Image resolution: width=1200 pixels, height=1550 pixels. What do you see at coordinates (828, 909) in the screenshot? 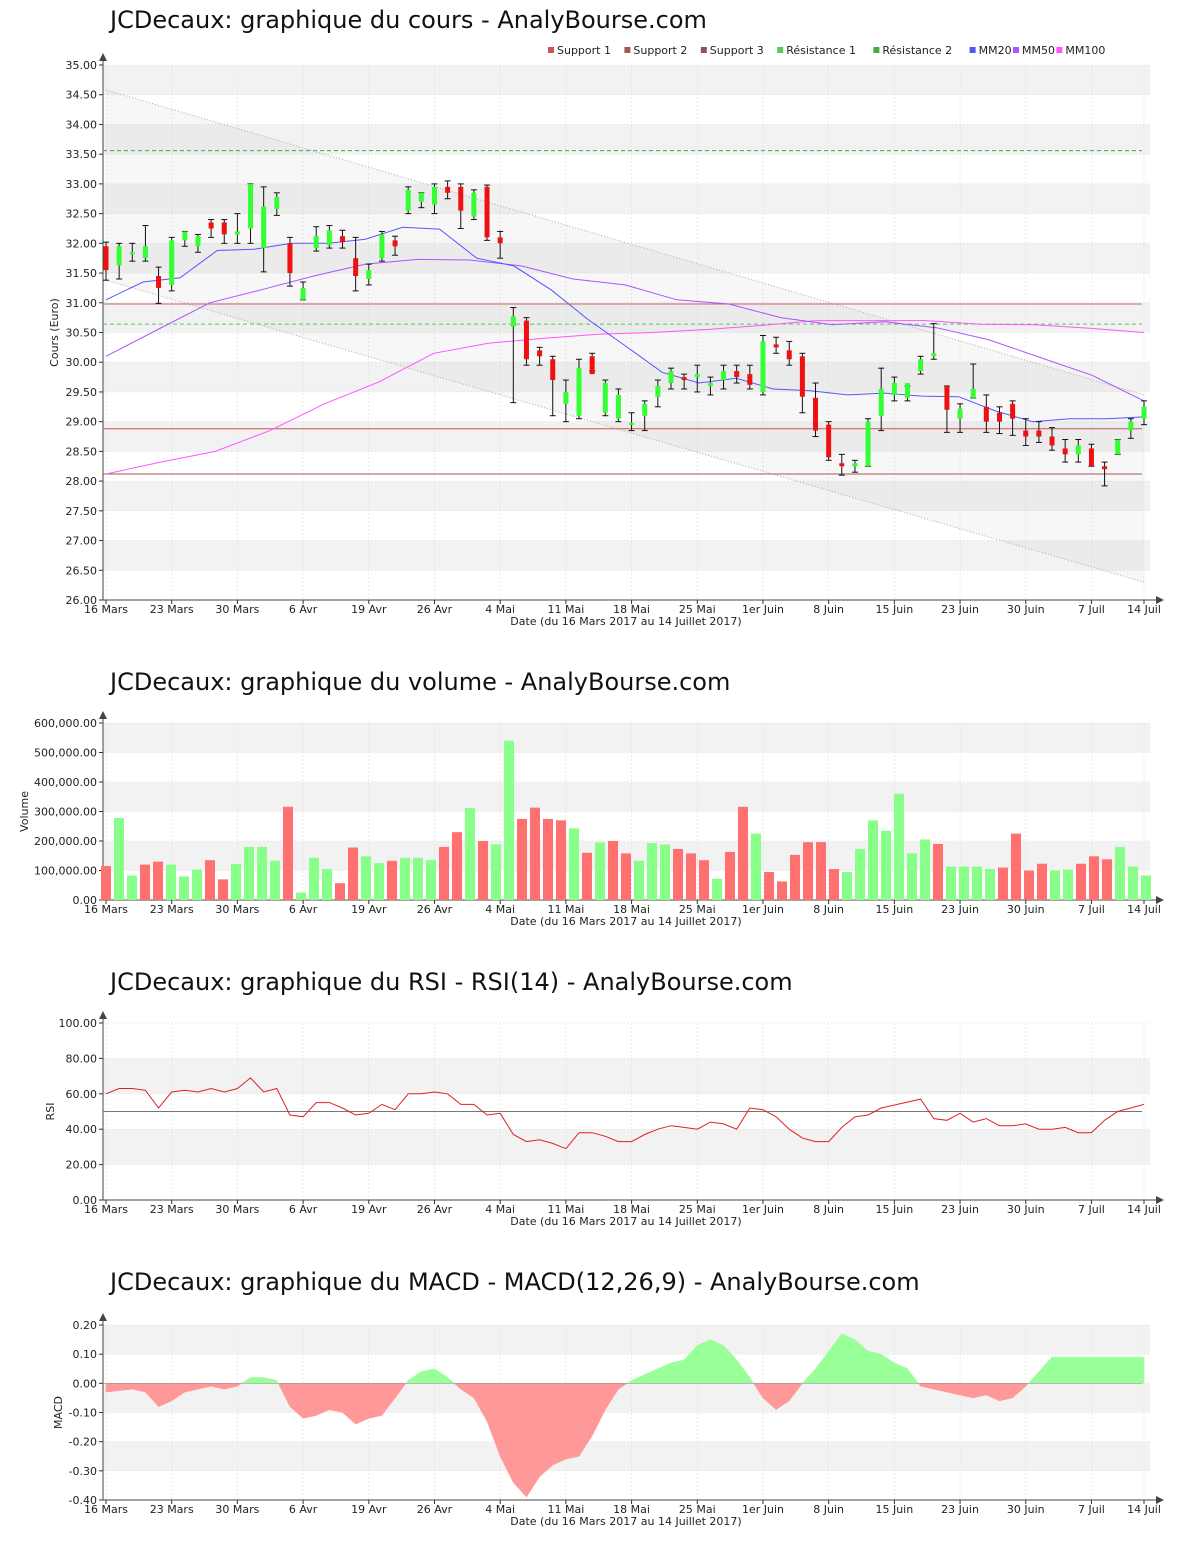
I see `x-tick-label: 8 Juin` at bounding box center [828, 909].